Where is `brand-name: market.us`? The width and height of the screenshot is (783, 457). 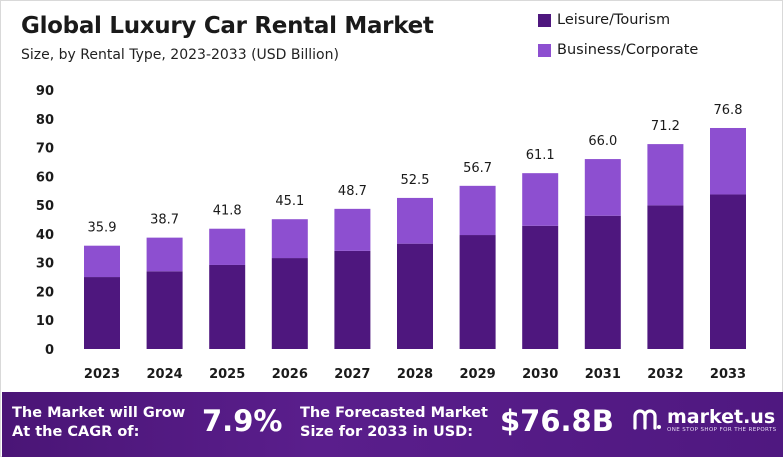 brand-name: market.us is located at coordinates (721, 417).